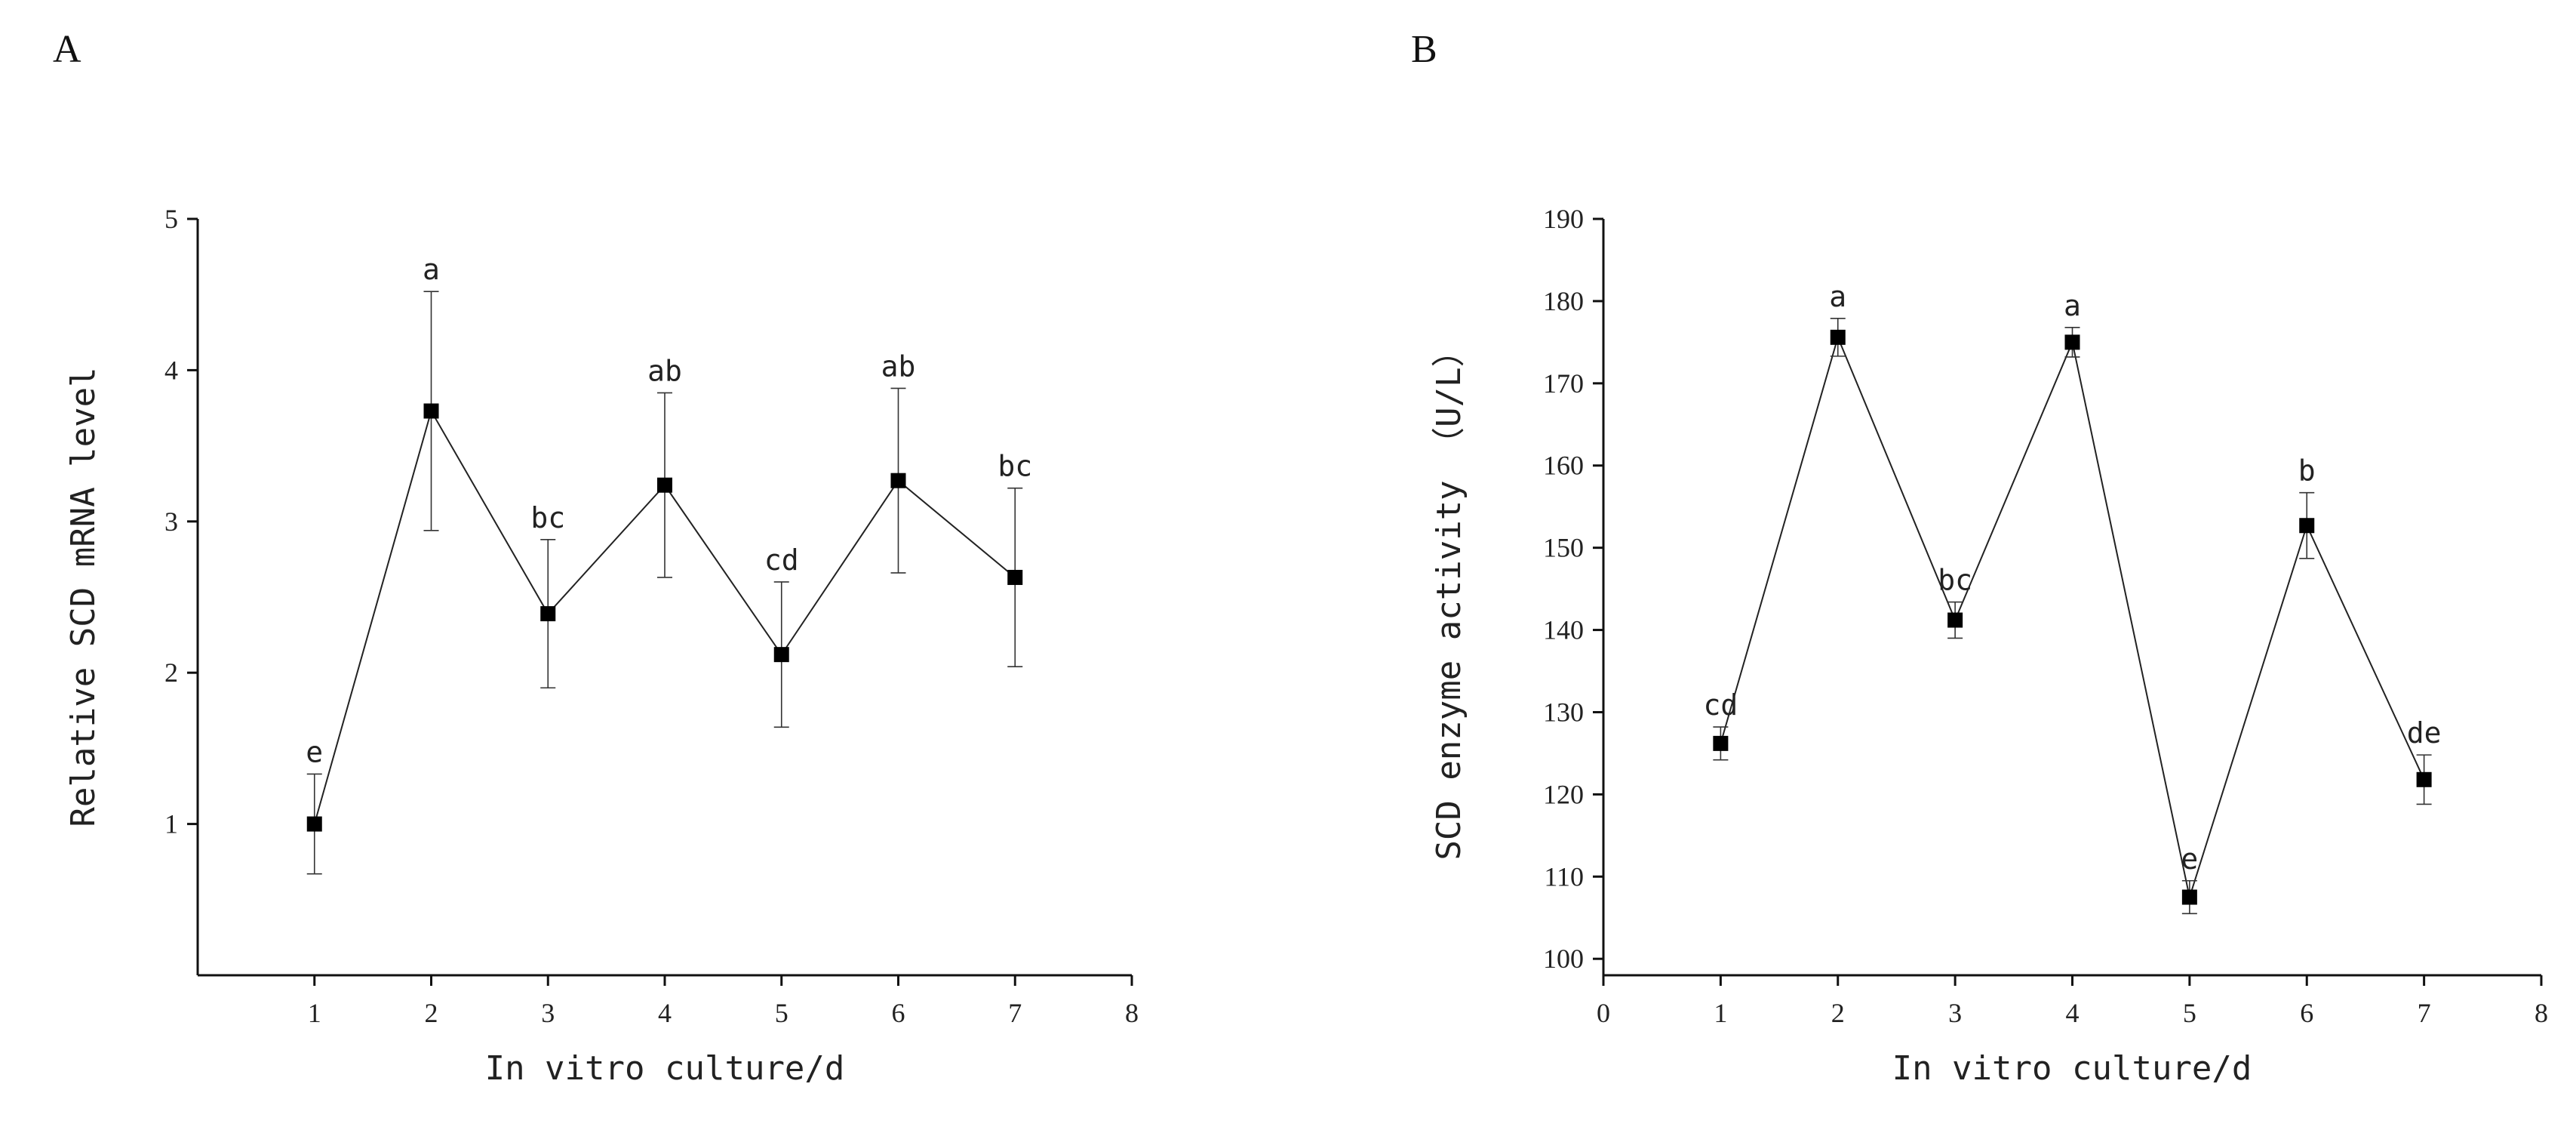  I want to click on panel-a-x-tick-label: 2, so click(431, 1013).